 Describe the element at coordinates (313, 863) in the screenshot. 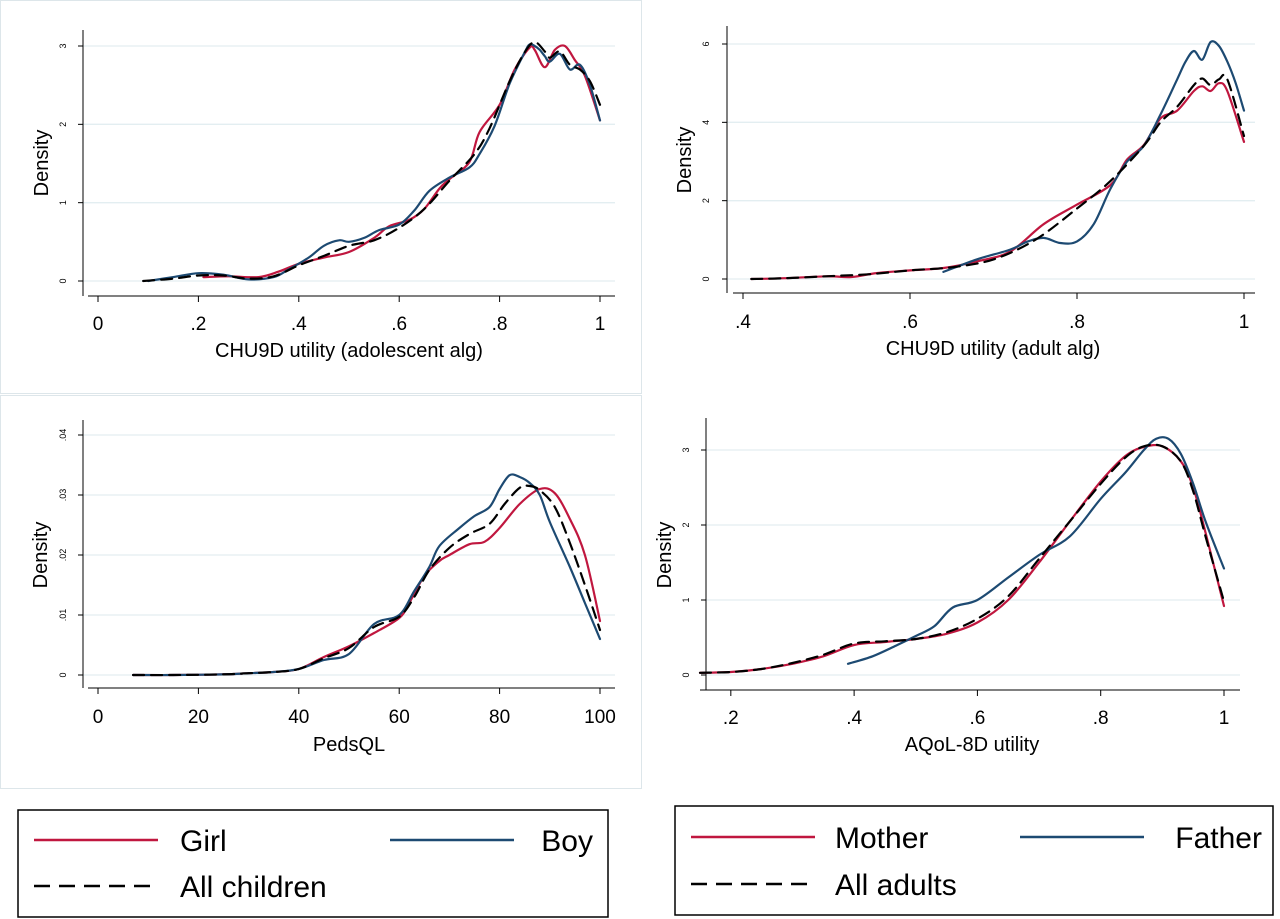

I see `legend-children: Girl Boy All children` at that location.